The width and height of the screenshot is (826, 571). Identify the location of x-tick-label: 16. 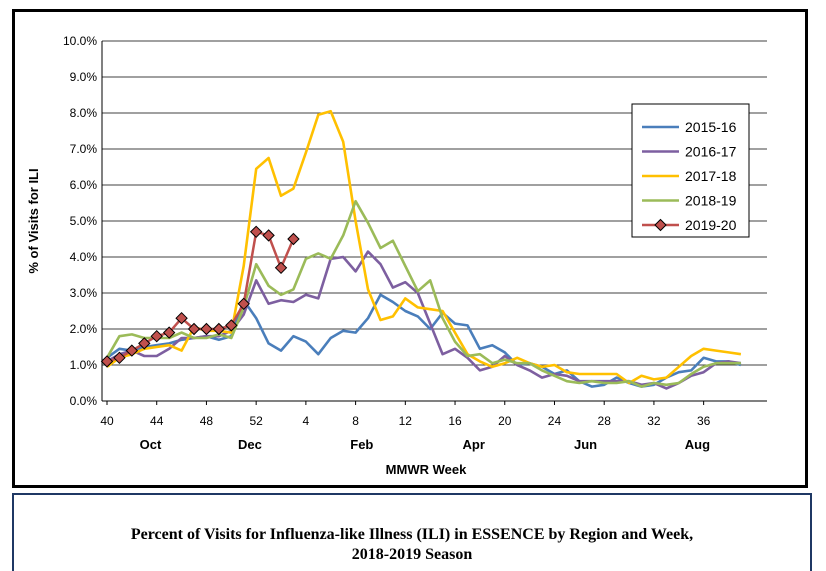
(455, 421).